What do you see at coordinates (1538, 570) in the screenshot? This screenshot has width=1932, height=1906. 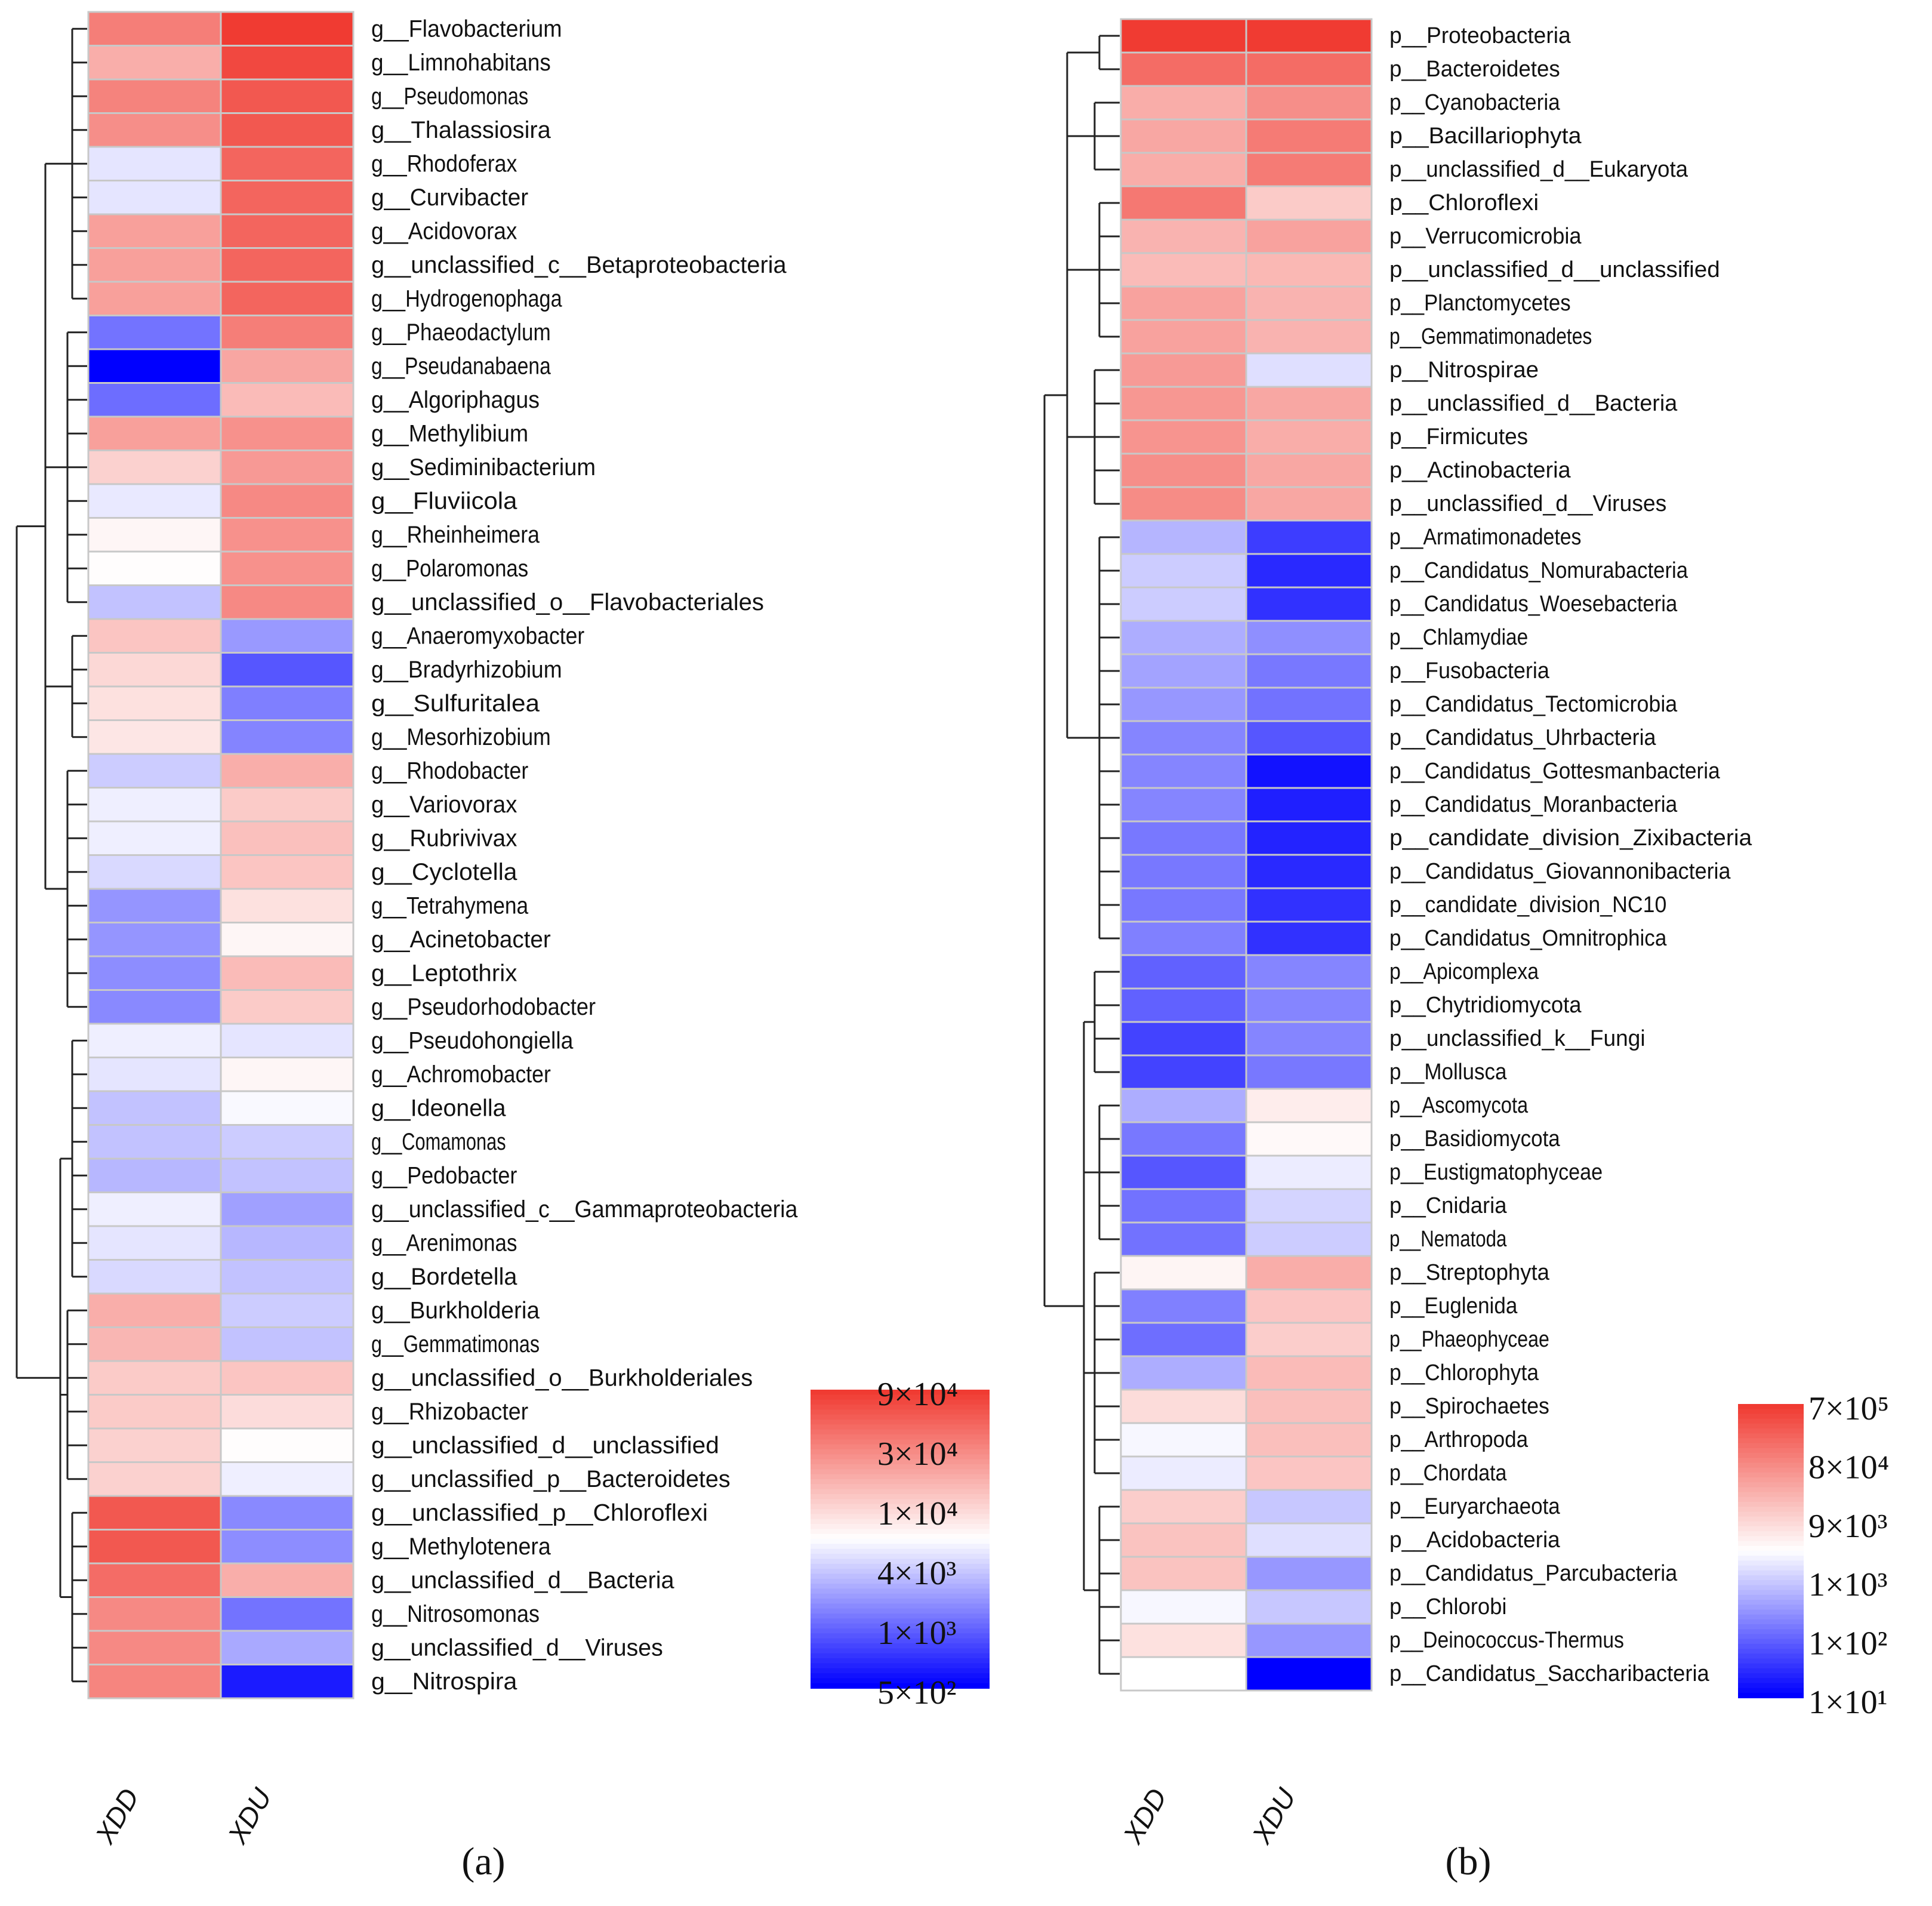 I see `row-label: p__Candidatus_Nomurabacteria` at bounding box center [1538, 570].